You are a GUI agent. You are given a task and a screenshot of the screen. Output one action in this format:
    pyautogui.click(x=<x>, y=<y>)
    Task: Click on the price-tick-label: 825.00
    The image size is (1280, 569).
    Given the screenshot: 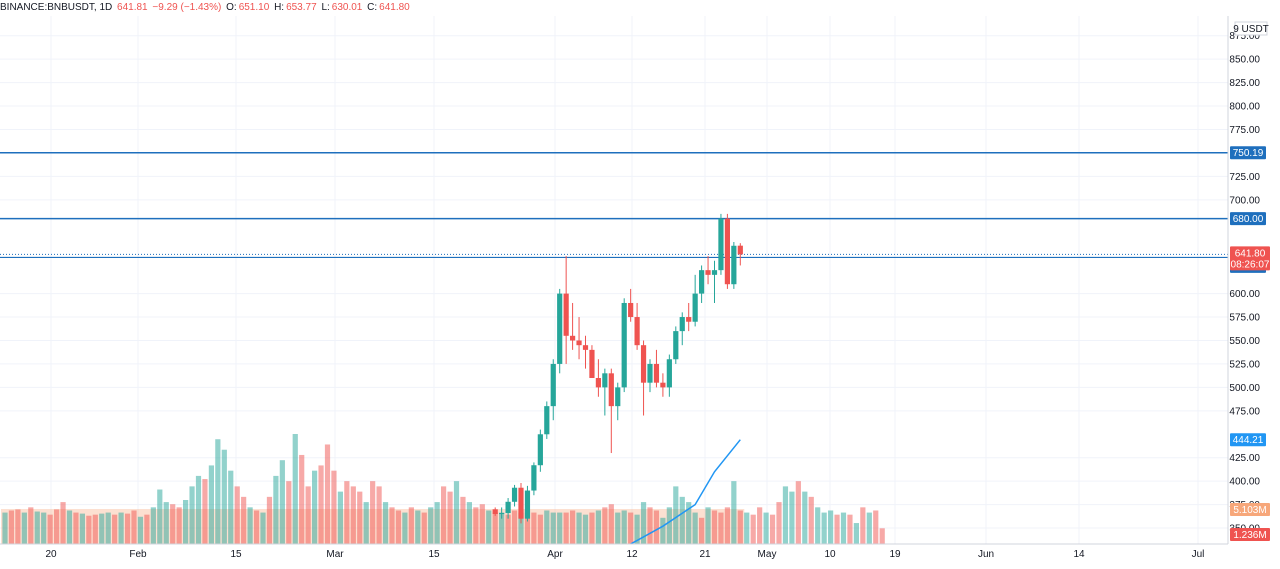 What is the action you would take?
    pyautogui.click(x=1244, y=83)
    